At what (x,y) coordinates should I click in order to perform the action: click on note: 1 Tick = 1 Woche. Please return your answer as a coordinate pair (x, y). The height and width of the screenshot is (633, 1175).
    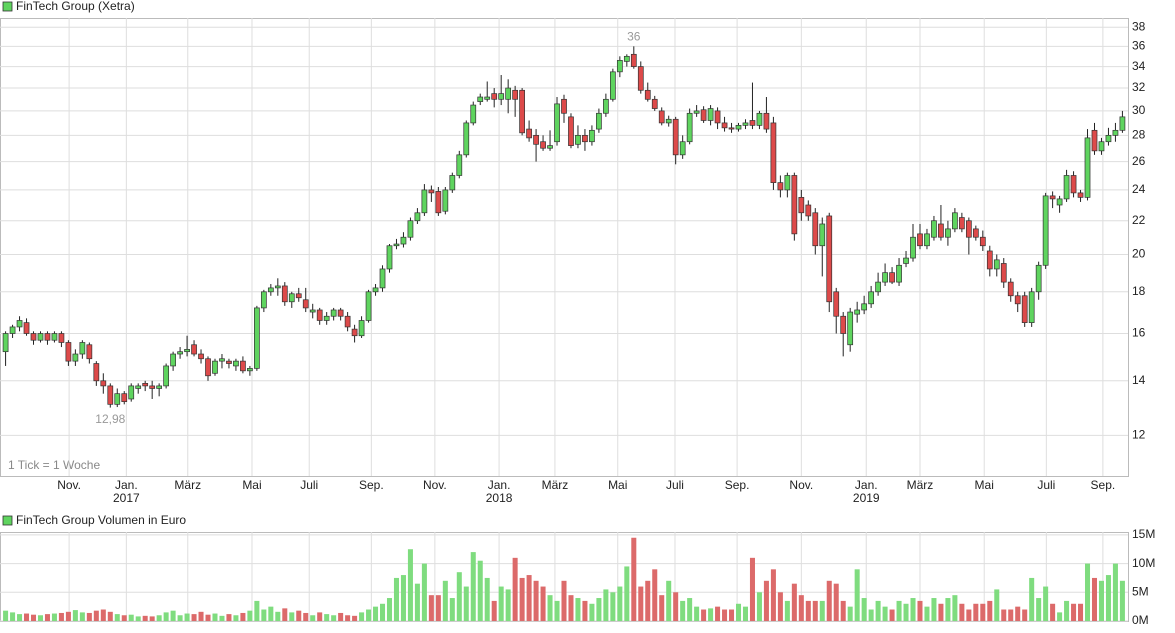
    Looking at the image, I should click on (54, 465).